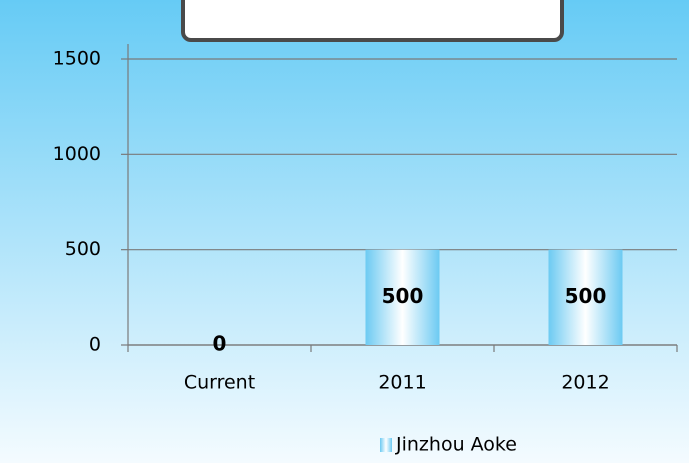  What do you see at coordinates (402, 383) in the screenshot?
I see `x-tick-label: 2011` at bounding box center [402, 383].